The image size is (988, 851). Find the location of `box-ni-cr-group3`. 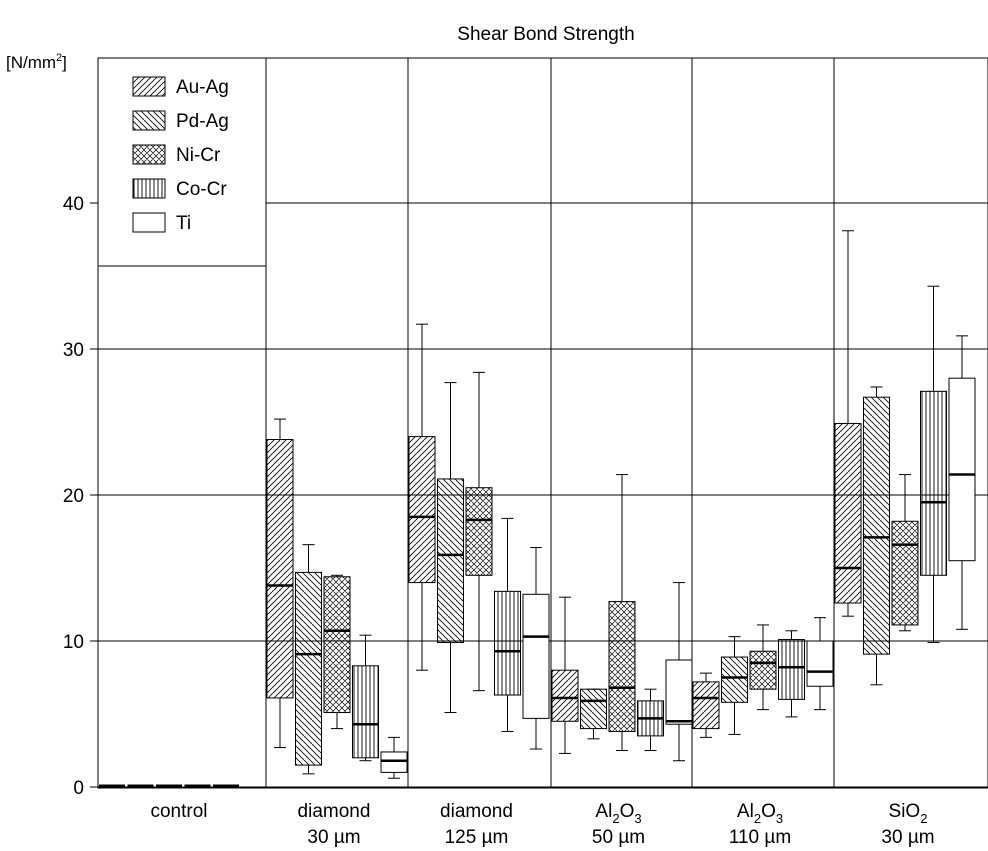

box-ni-cr-group3 is located at coordinates (479, 531).